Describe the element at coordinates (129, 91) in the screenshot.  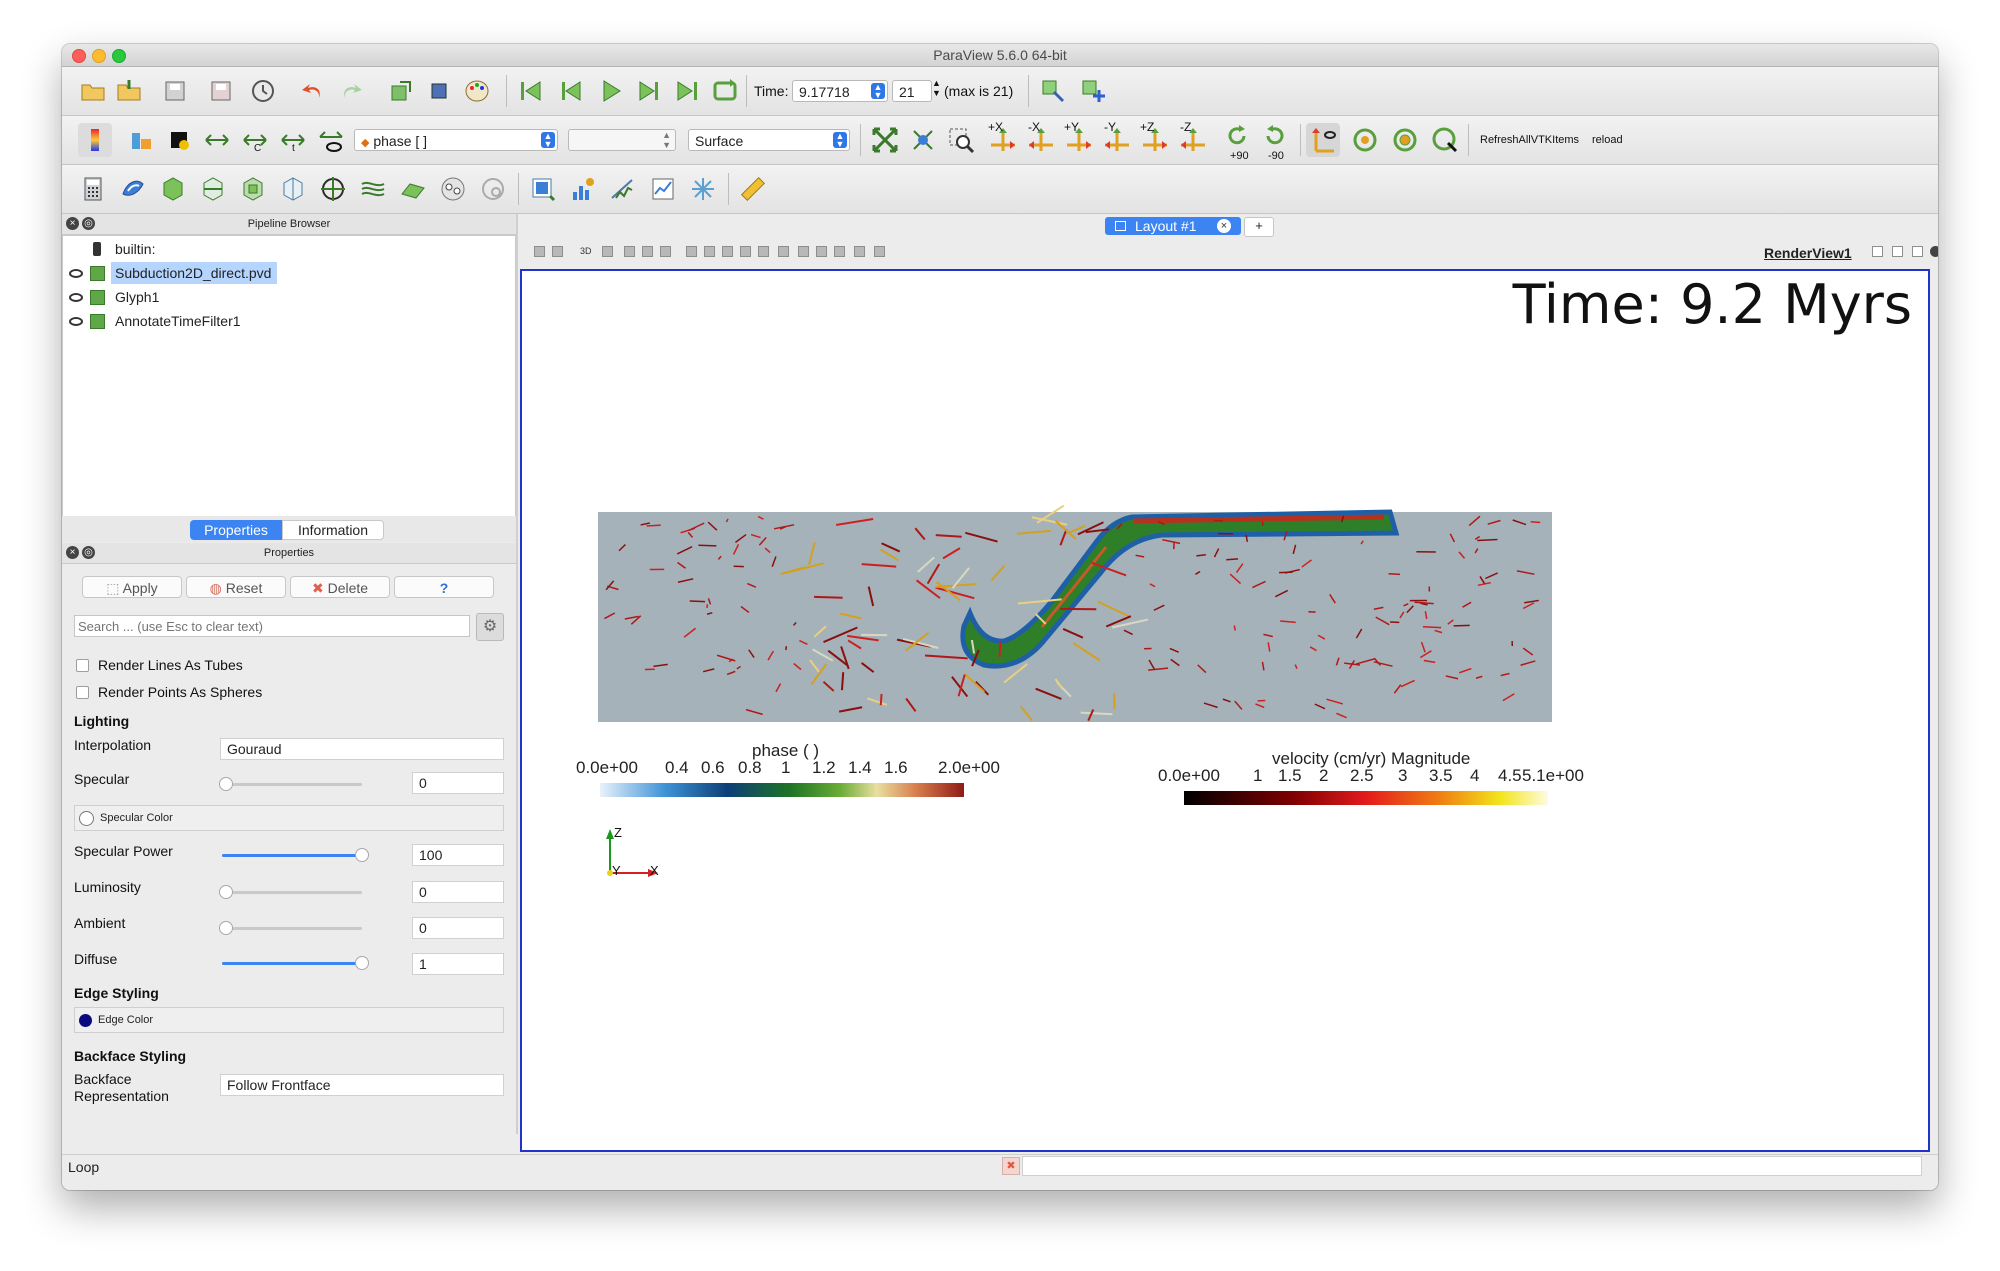
I see `load-state-icon` at that location.